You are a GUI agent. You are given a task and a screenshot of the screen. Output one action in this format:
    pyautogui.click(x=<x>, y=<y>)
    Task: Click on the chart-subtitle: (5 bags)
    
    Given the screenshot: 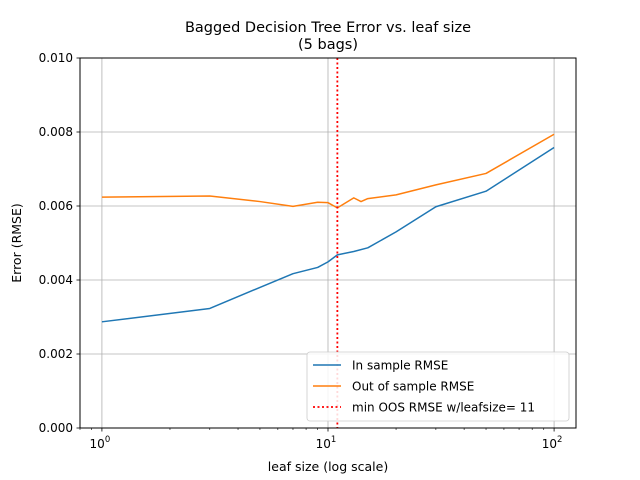 What is the action you would take?
    pyautogui.click(x=328, y=45)
    